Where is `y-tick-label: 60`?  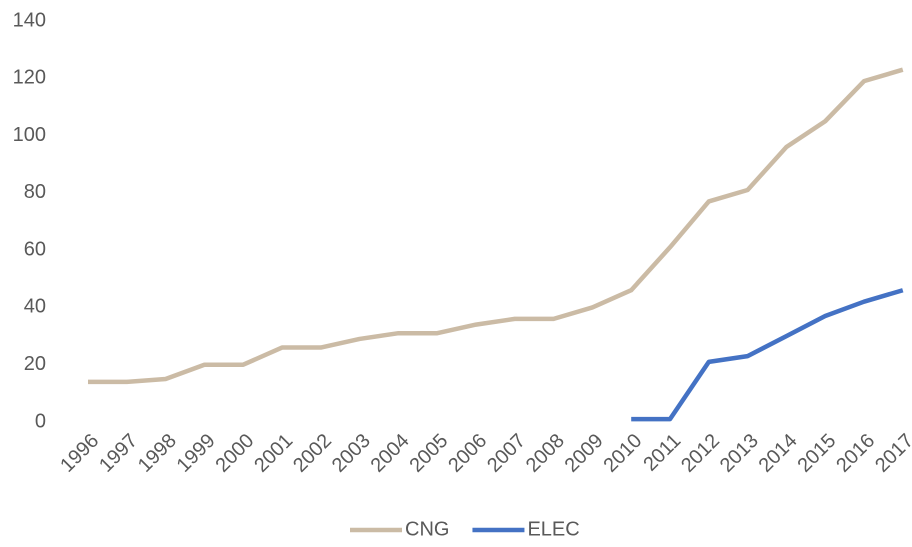
y-tick-label: 60 is located at coordinates (35, 249).